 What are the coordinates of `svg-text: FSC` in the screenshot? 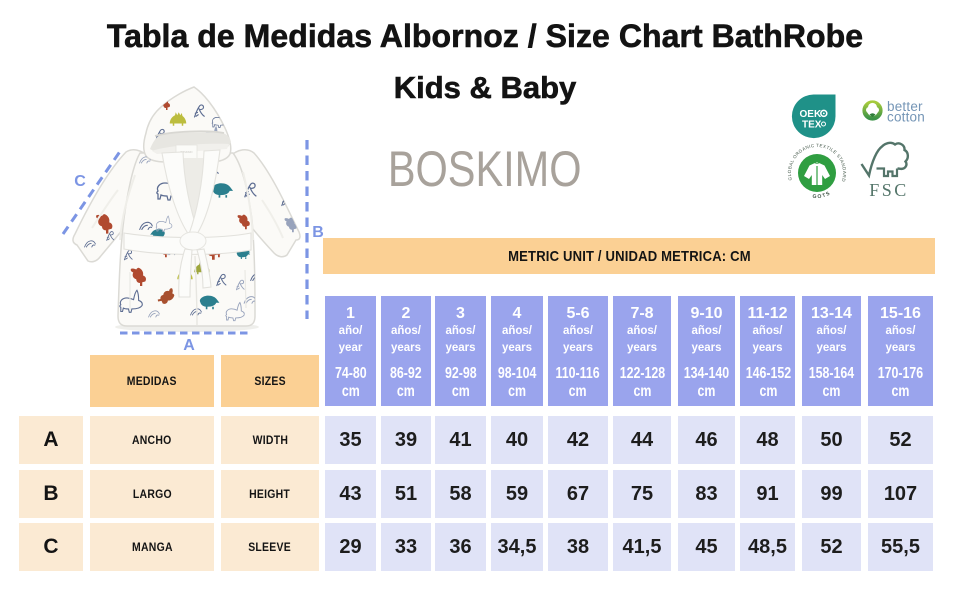 It's located at (889, 190).